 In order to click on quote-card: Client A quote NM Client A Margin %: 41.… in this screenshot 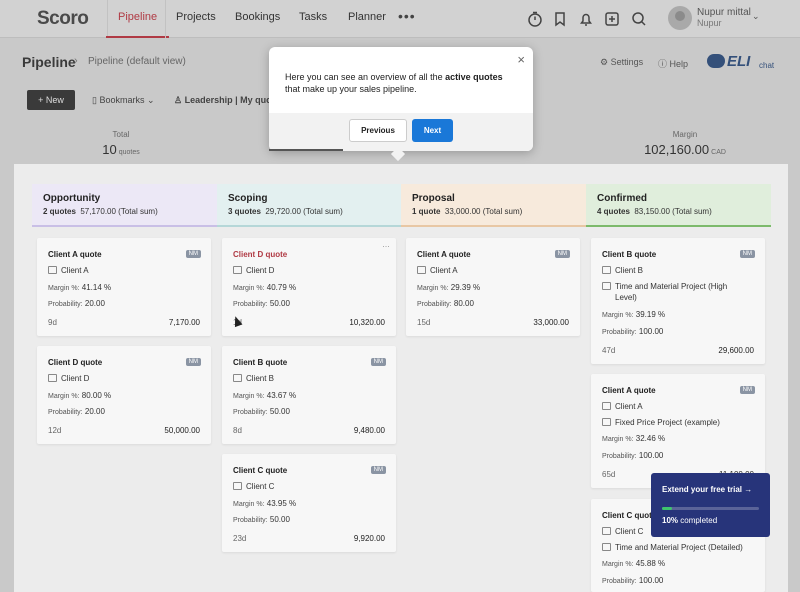, I will do `click(124, 287)`.